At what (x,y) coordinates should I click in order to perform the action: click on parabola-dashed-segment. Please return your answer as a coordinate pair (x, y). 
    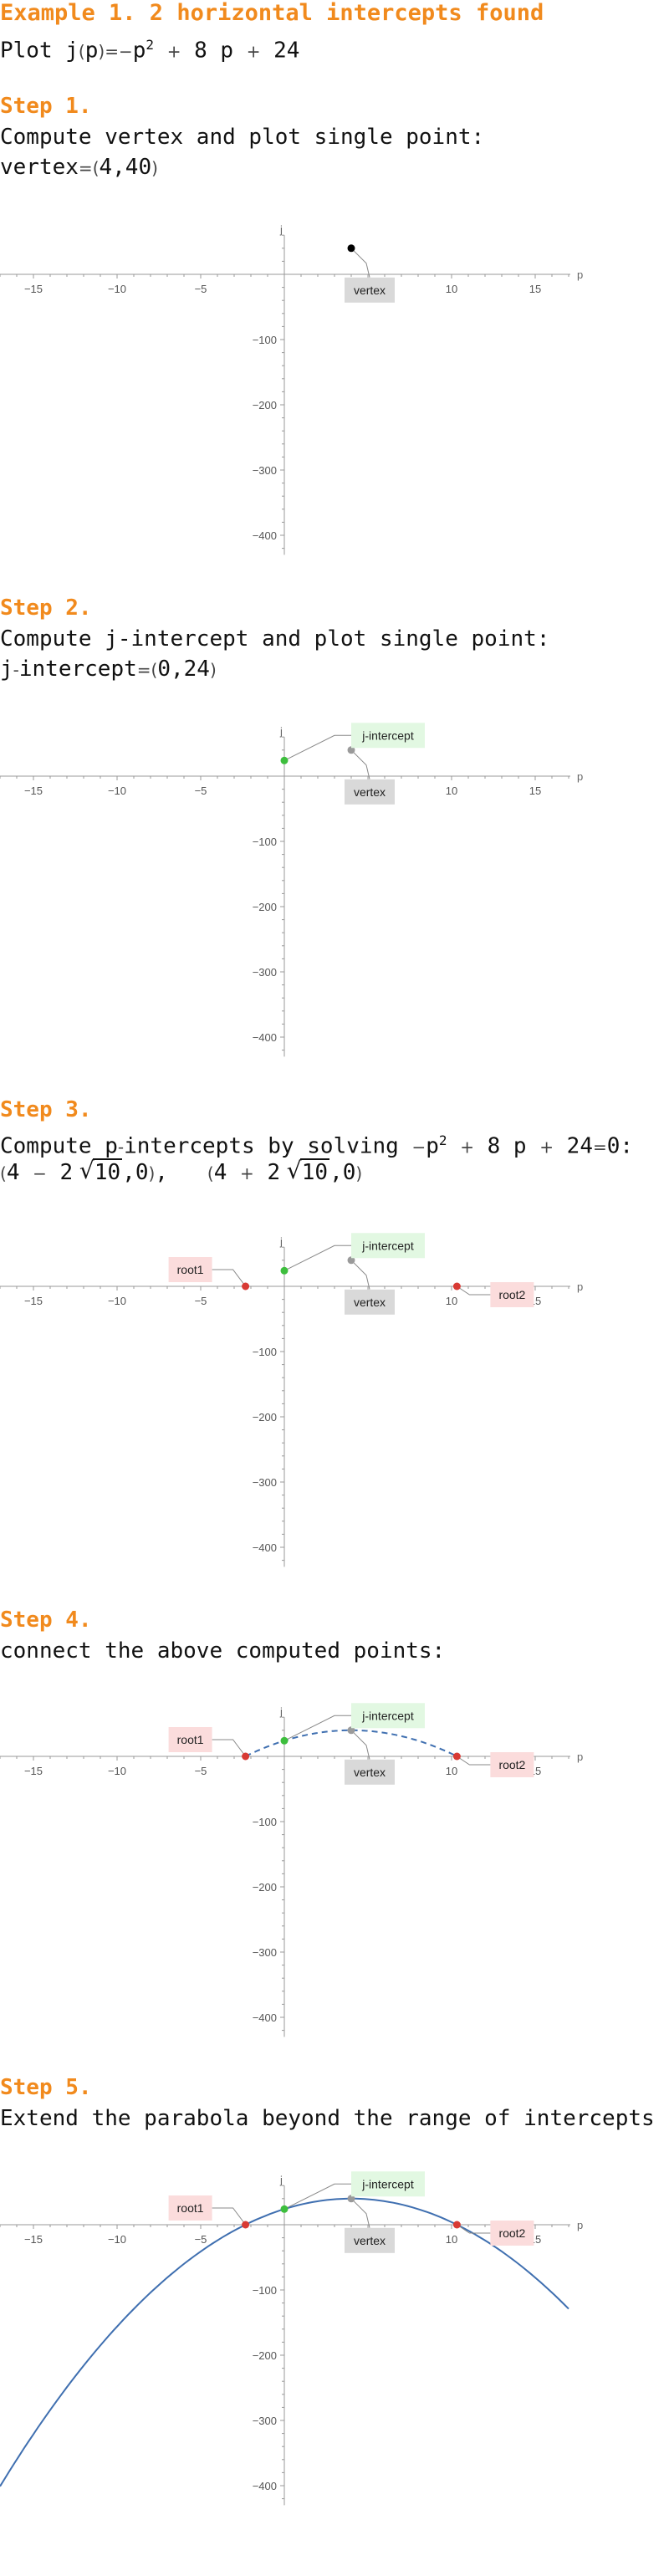
    Looking at the image, I should click on (351, 1743).